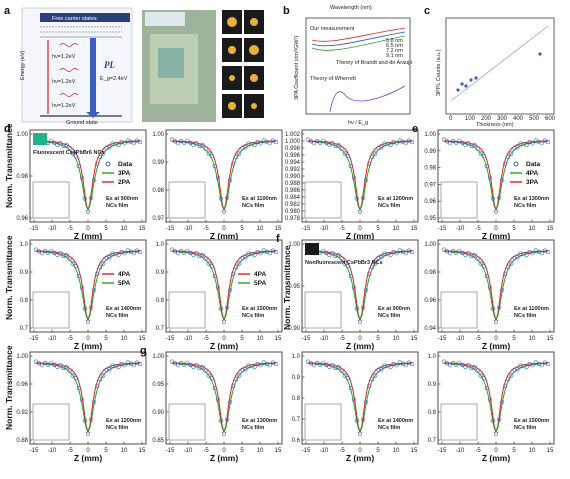 This screenshot has width=570, height=479. Describe the element at coordinates (24, 329) in the screenshot. I see `y-tick-label: 0.7` at that location.